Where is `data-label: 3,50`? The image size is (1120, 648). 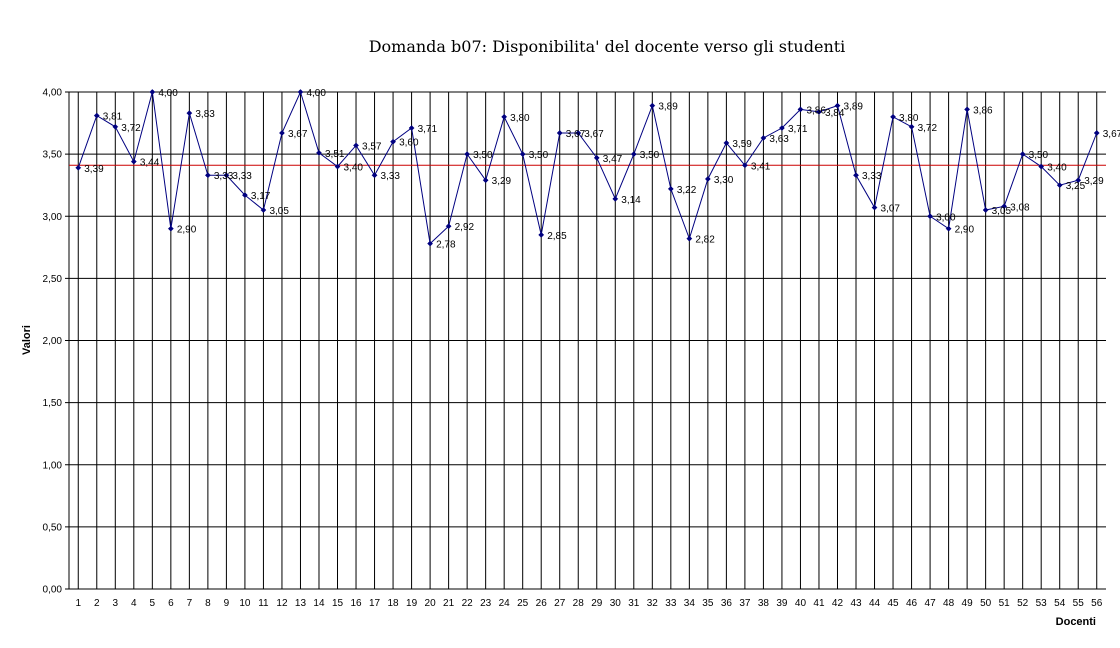
data-label: 3,50 is located at coordinates (483, 155).